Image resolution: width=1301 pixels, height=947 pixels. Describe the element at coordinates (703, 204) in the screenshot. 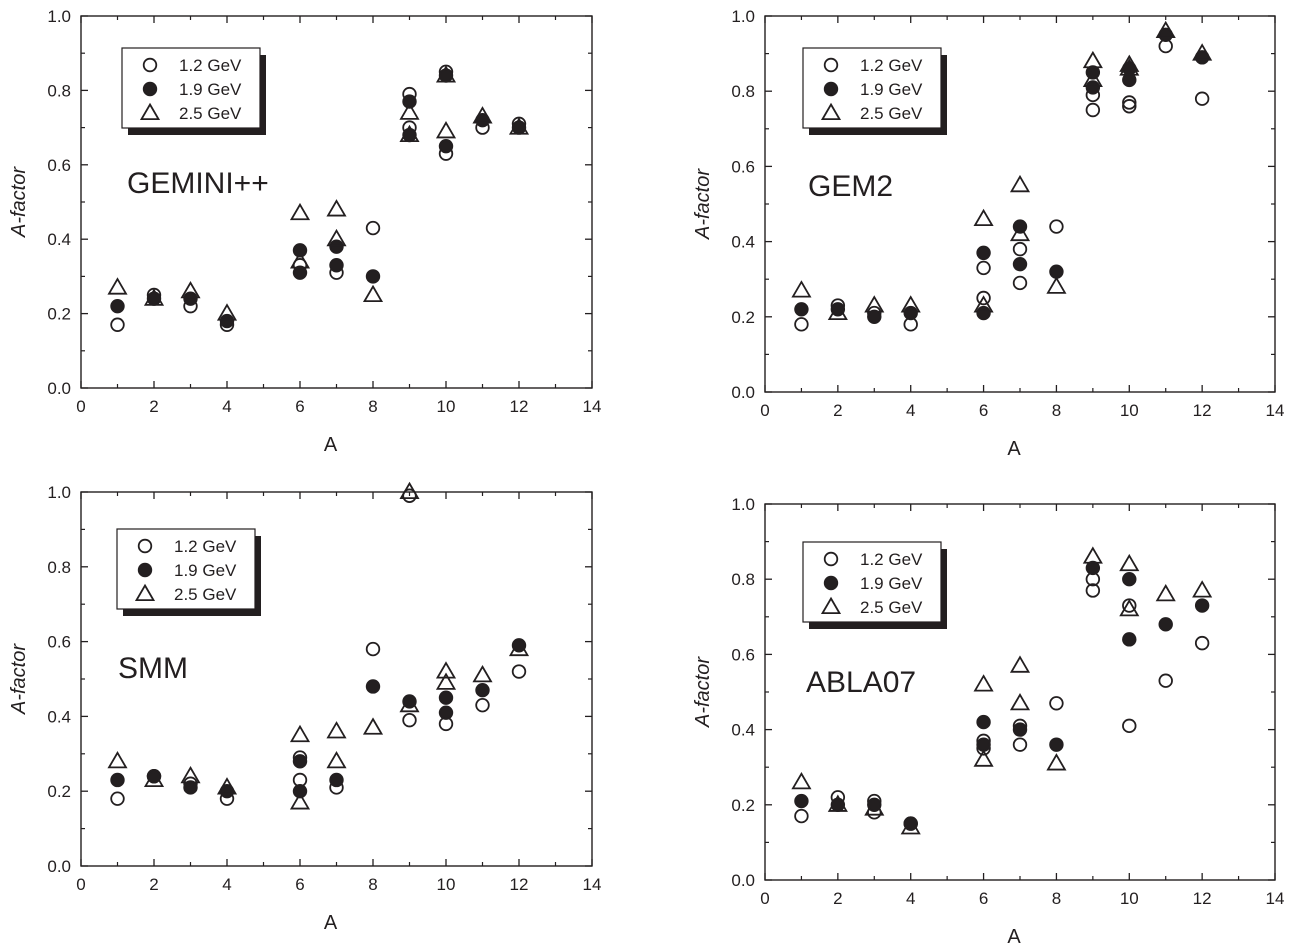

I see `y-axis-label: A-factor` at that location.